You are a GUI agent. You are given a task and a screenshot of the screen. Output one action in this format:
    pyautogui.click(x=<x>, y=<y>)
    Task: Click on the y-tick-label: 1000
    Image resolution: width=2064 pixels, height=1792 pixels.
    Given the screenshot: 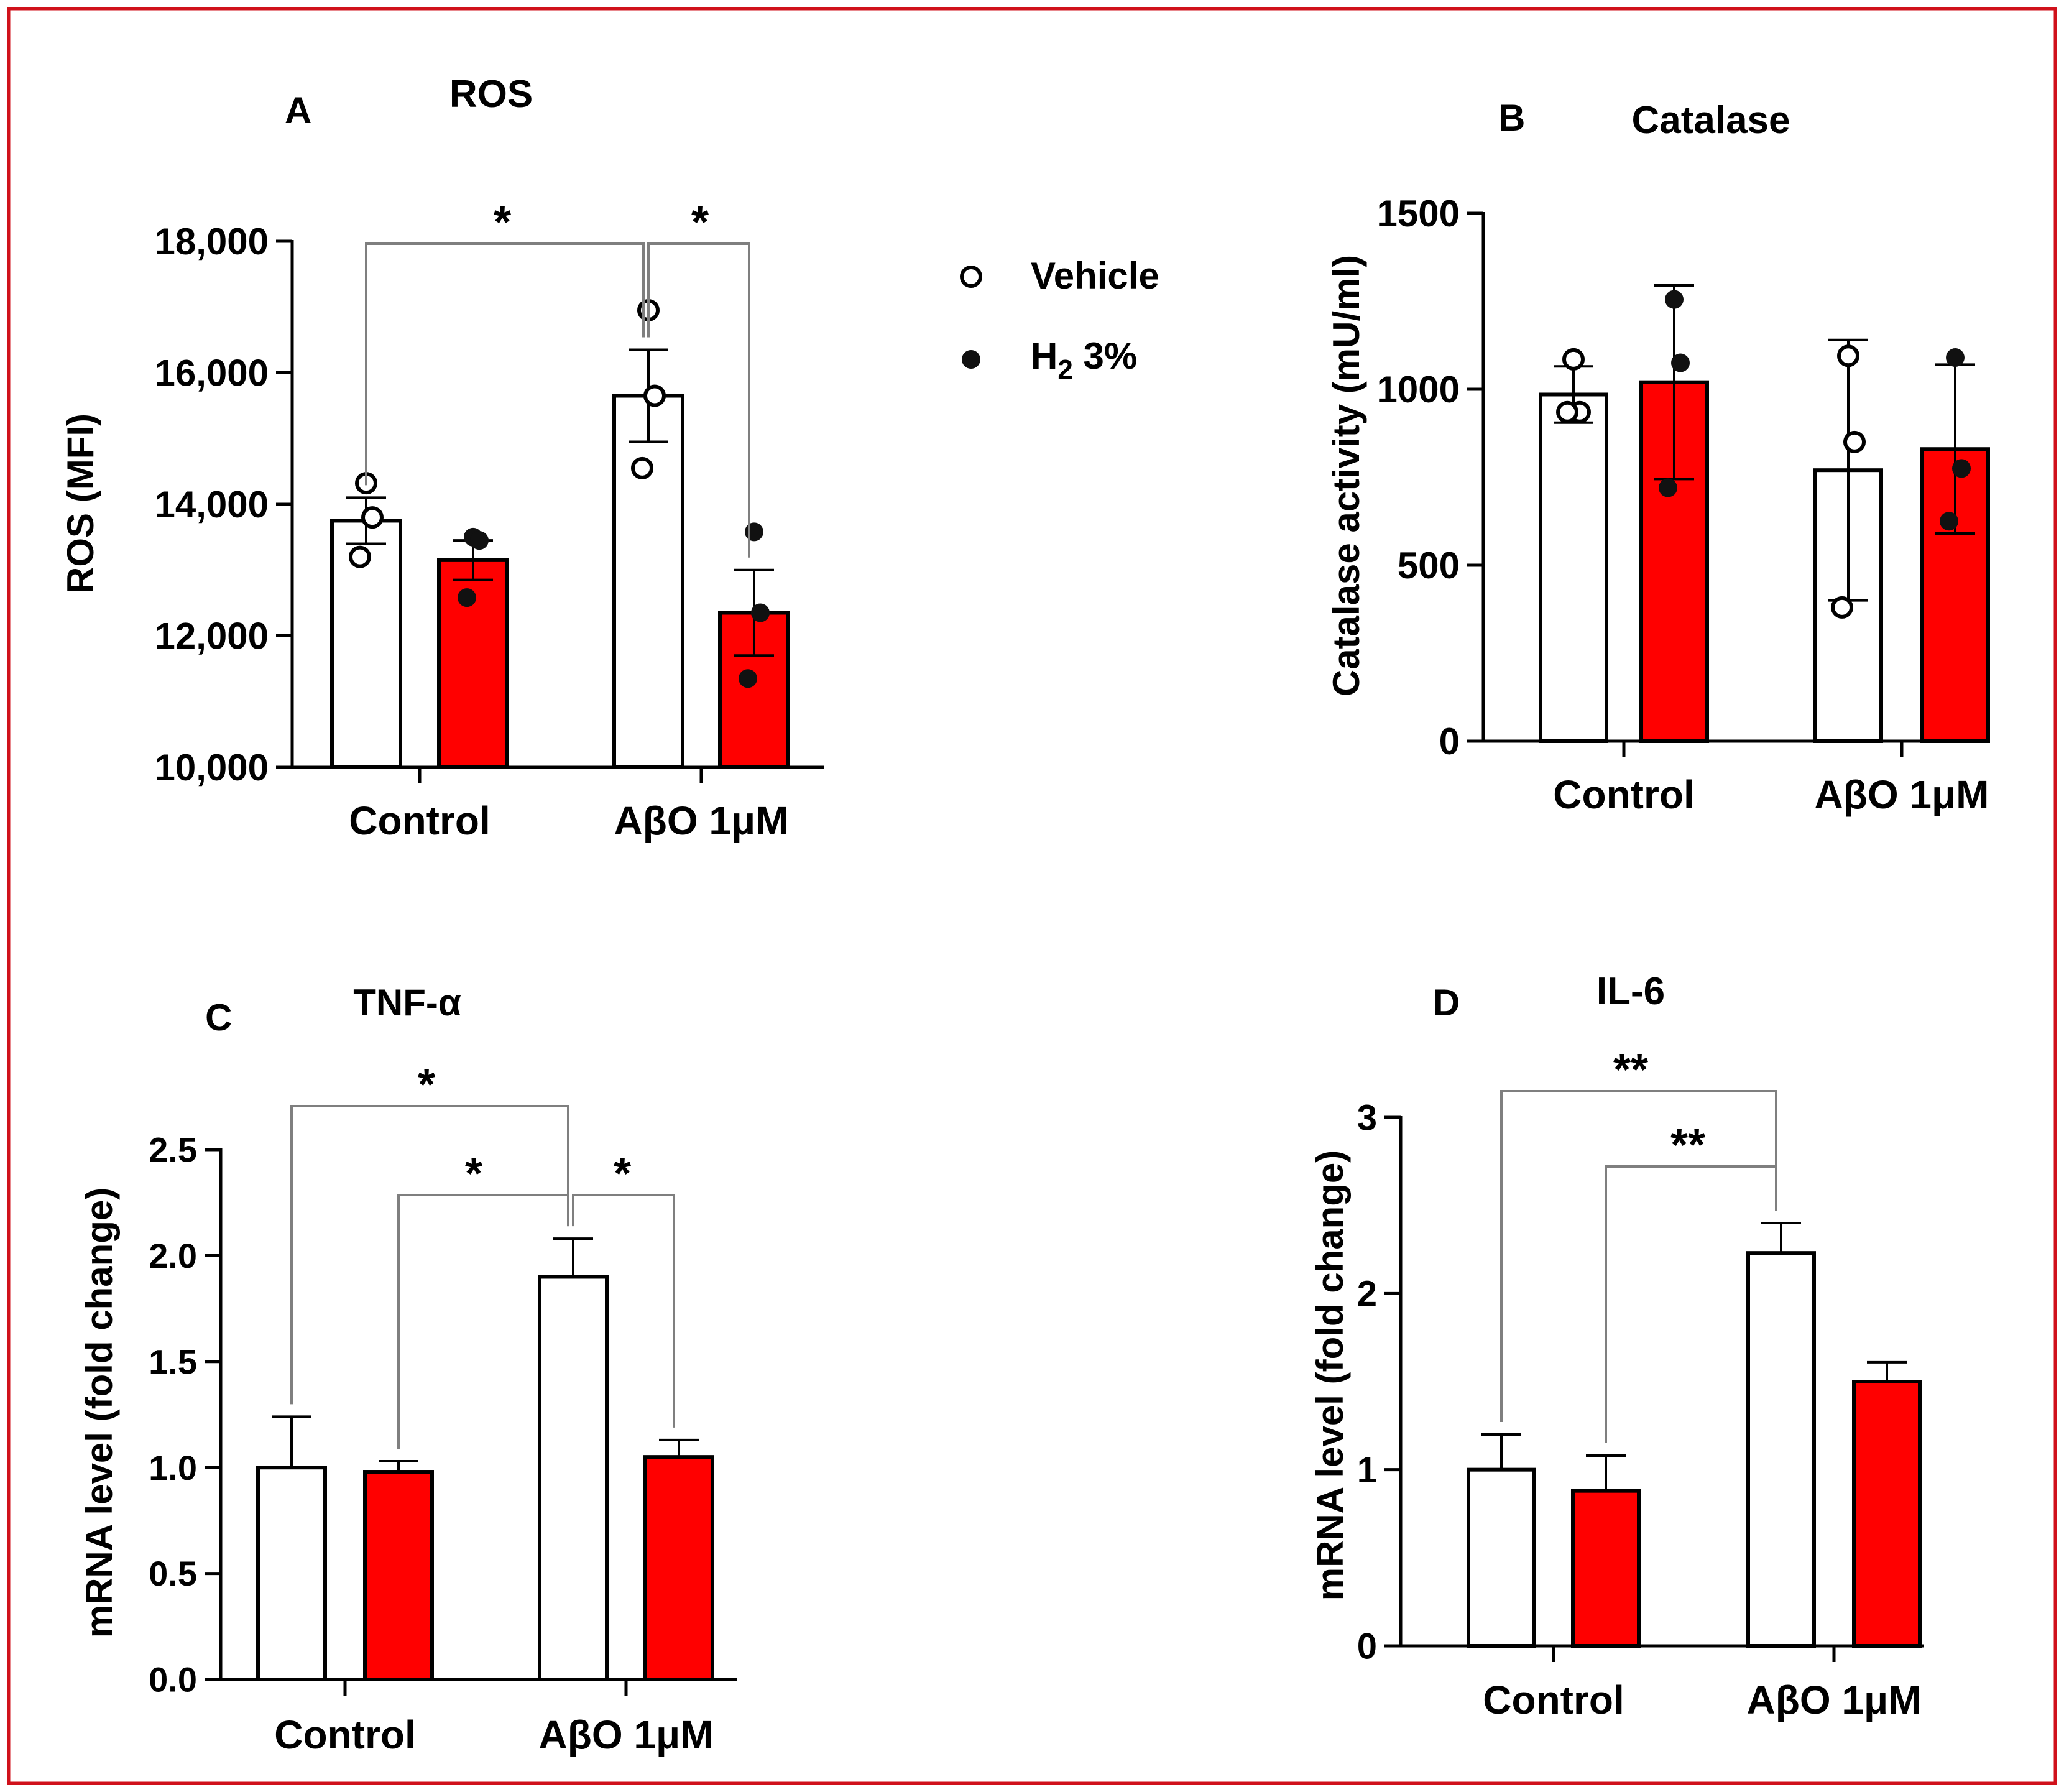 What is the action you would take?
    pyautogui.click(x=1418, y=389)
    